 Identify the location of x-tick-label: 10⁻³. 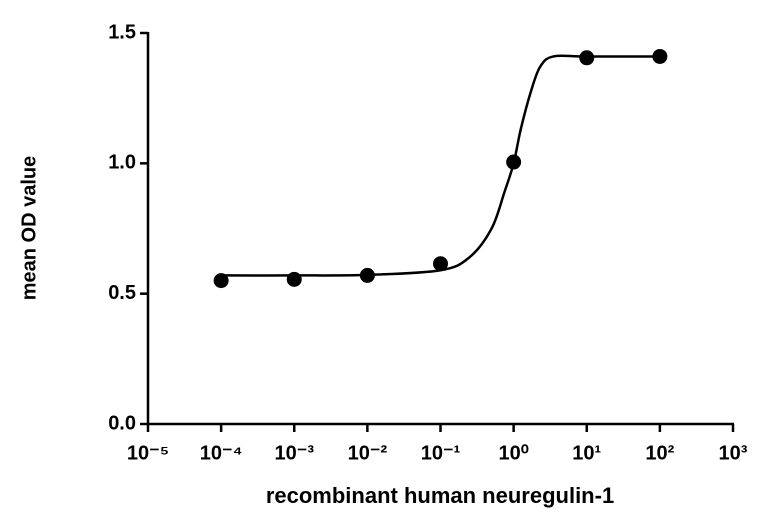
(295, 453).